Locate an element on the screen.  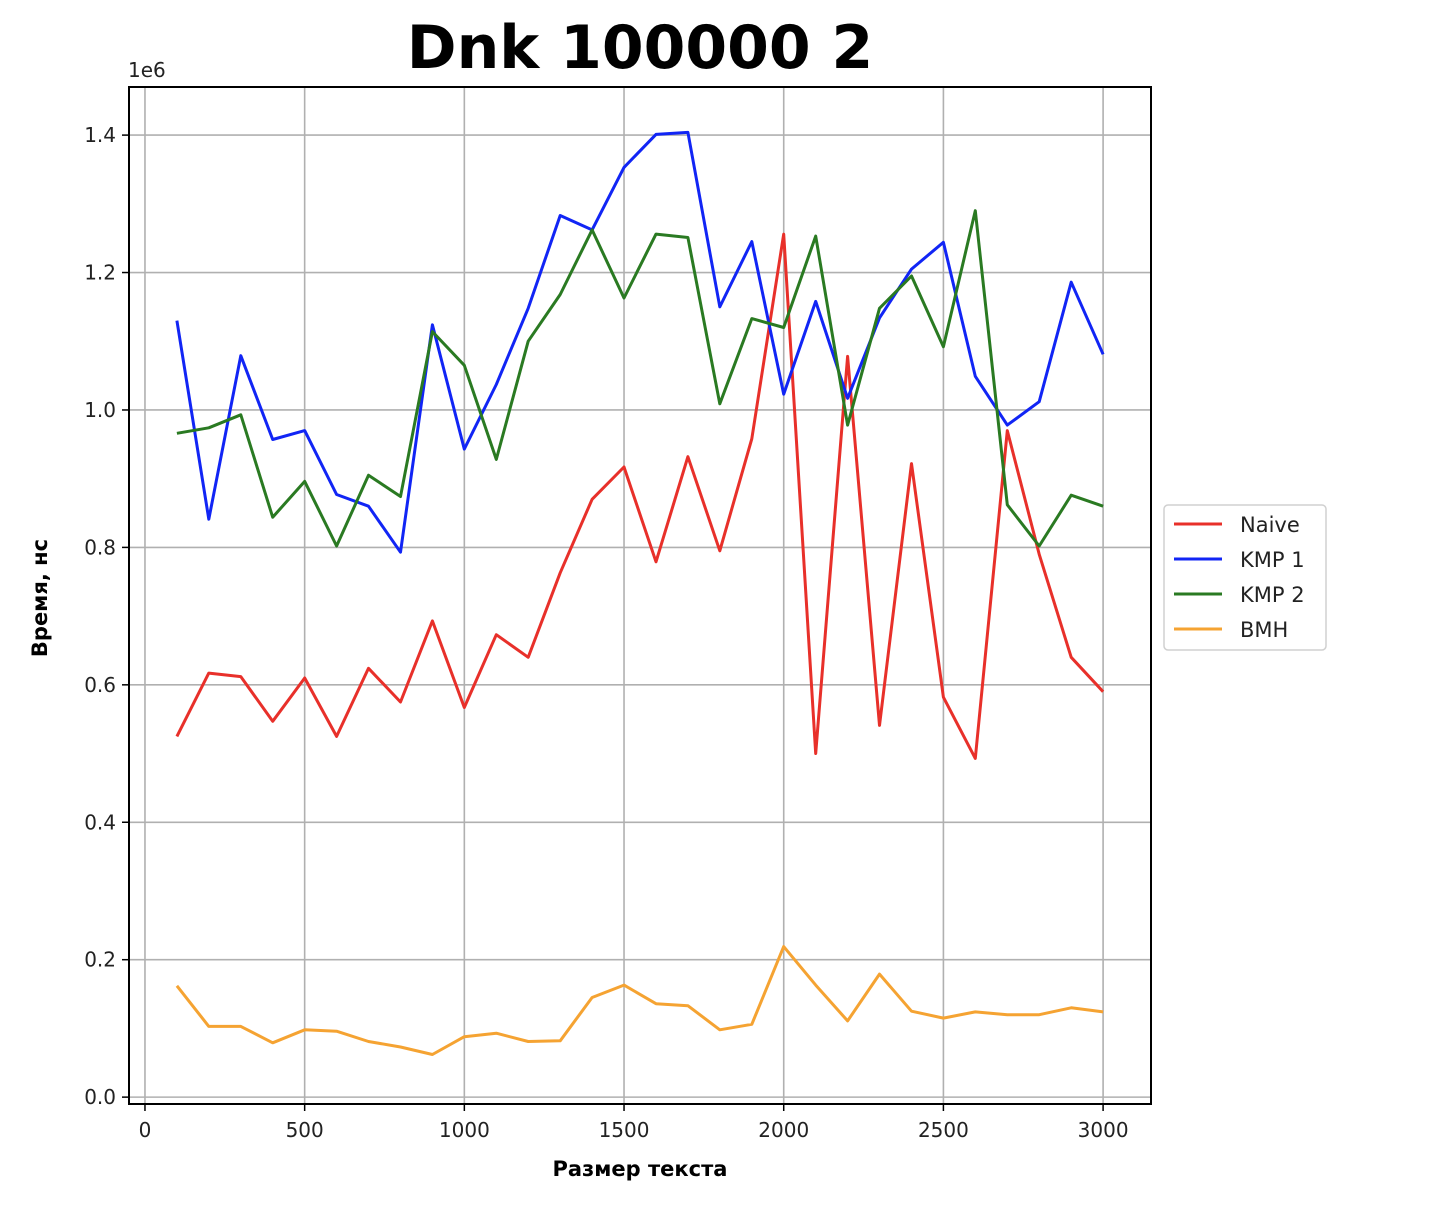
legend: Naive KMP 1 KMP 2 BMH is located at coordinates (1245, 577).